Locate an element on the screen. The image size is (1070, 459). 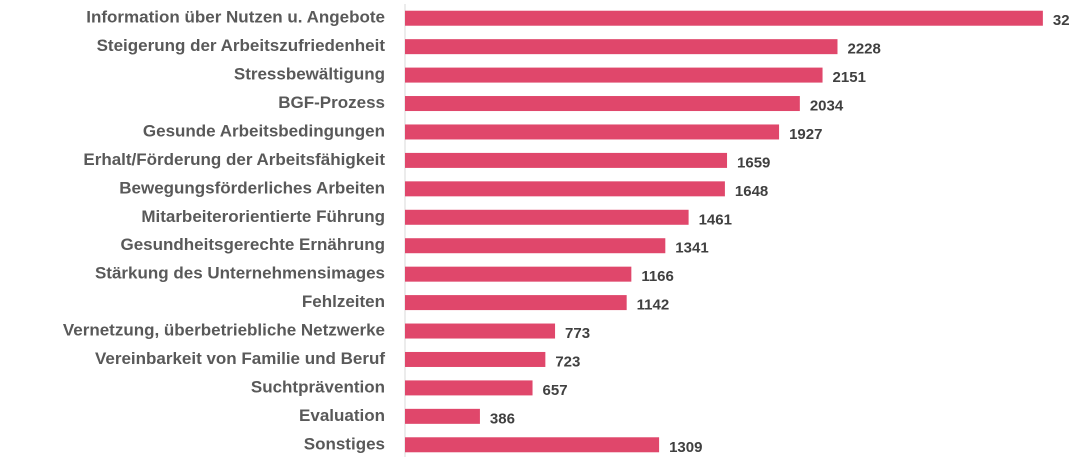
category-label: Suchtprävention is located at coordinates (318, 386).